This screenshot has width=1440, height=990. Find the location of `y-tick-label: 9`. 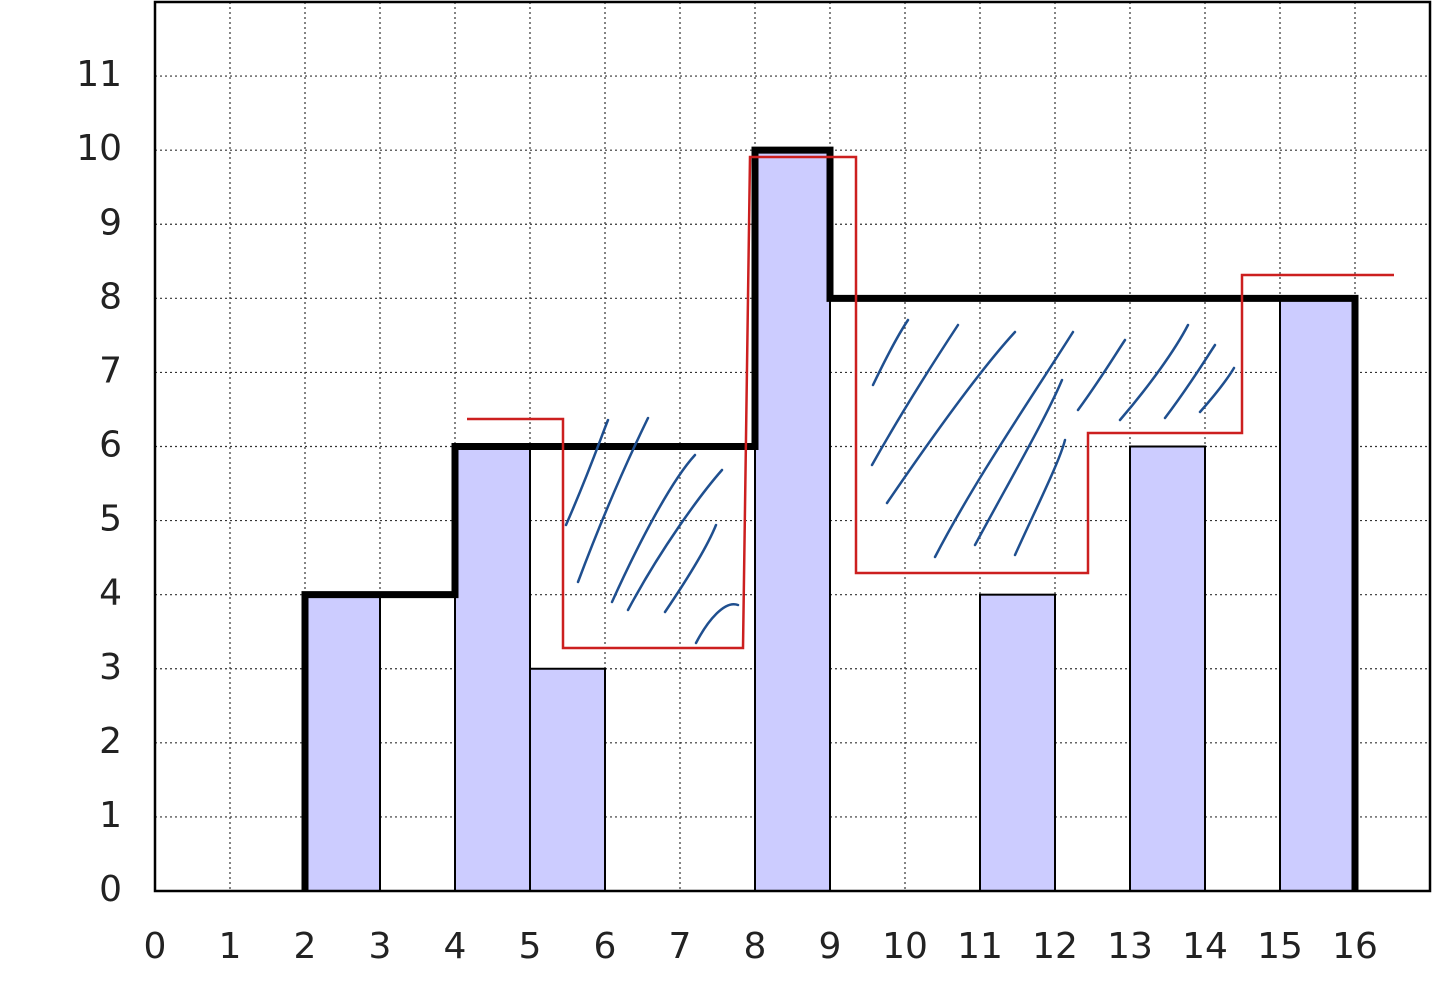

y-tick-label: 9 is located at coordinates (110, 222).